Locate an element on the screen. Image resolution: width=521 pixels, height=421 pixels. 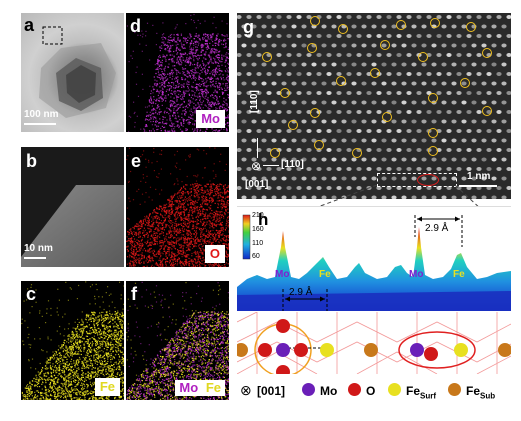
panel-h-label: h is located at coordinates (263, 219).